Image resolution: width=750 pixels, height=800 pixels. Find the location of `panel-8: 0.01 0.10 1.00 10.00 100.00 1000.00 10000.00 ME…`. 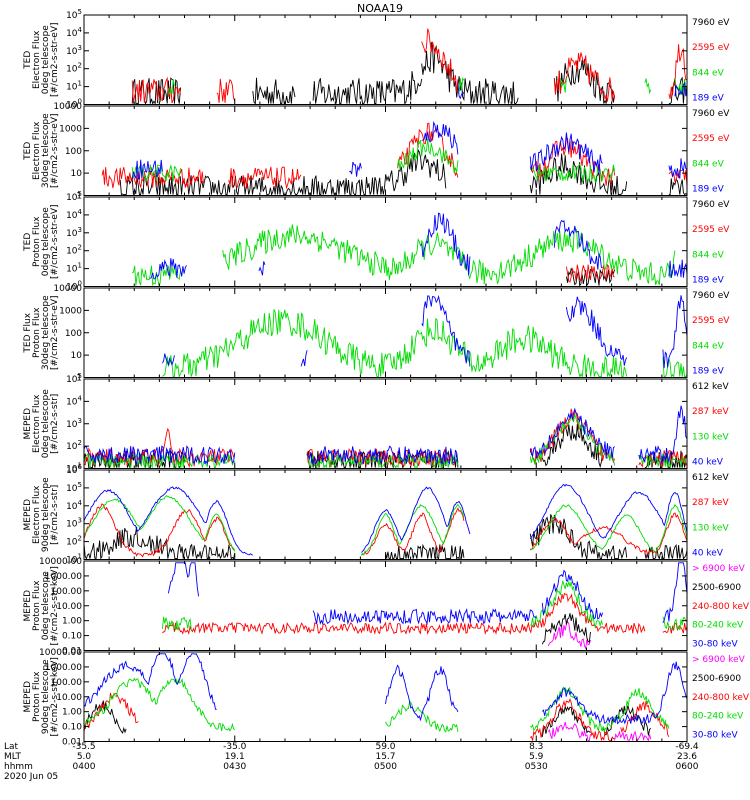

panel-8: 0.01 0.10 1.00 10.00 100.00 1000.00 10000.00 ME… is located at coordinates (386, 698).